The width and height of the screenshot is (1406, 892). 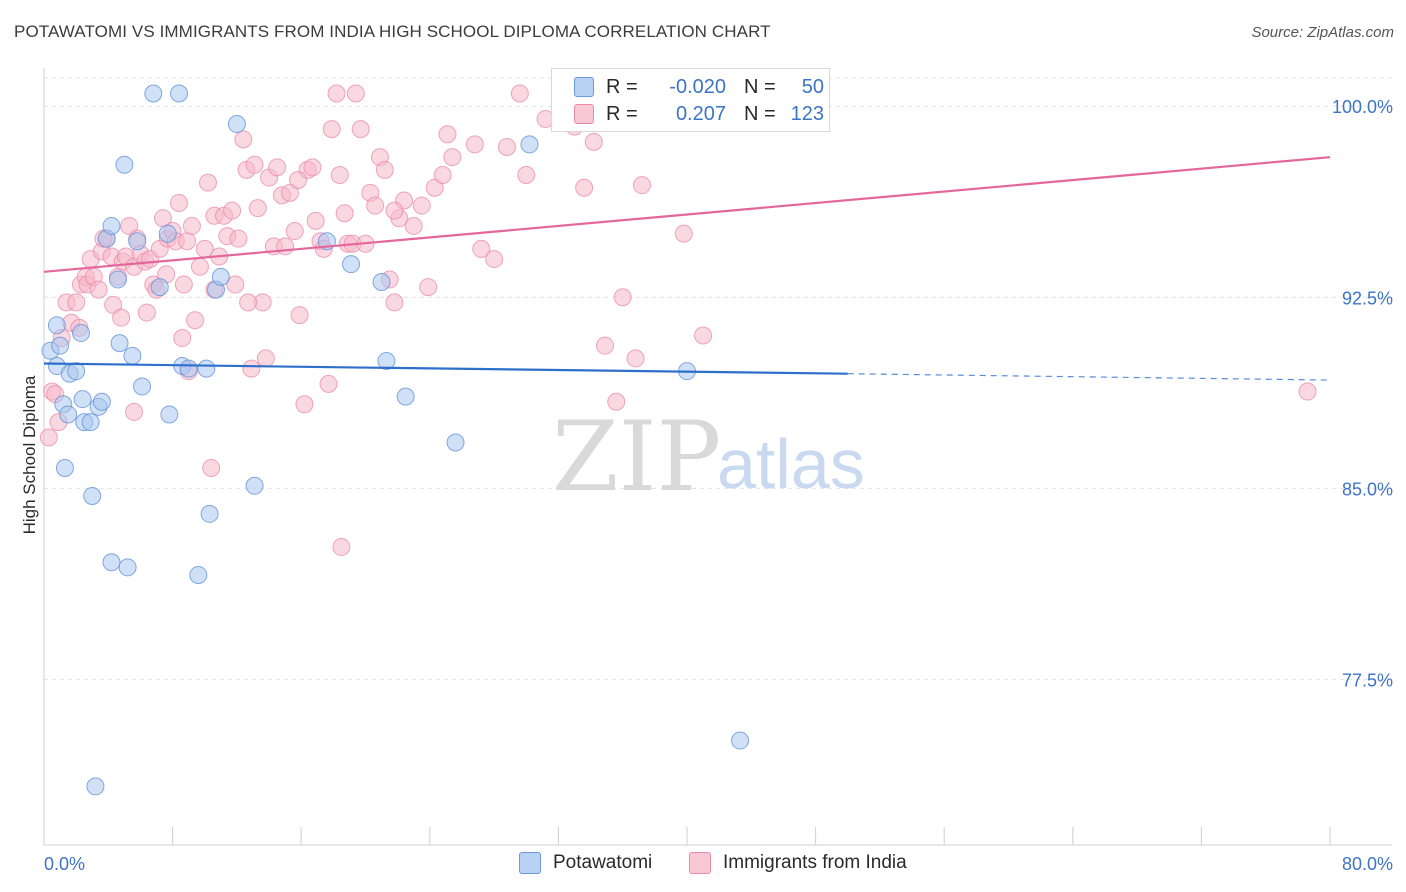 I want to click on legend-swatch-blue, so click(x=530, y=863).